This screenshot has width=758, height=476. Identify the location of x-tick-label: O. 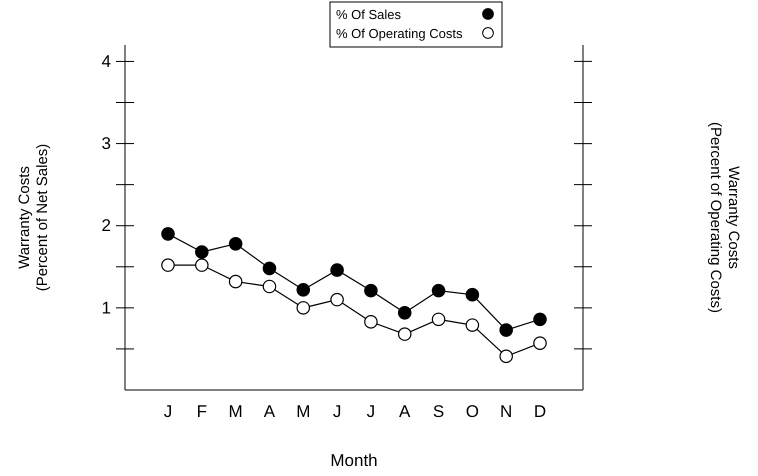
(472, 411).